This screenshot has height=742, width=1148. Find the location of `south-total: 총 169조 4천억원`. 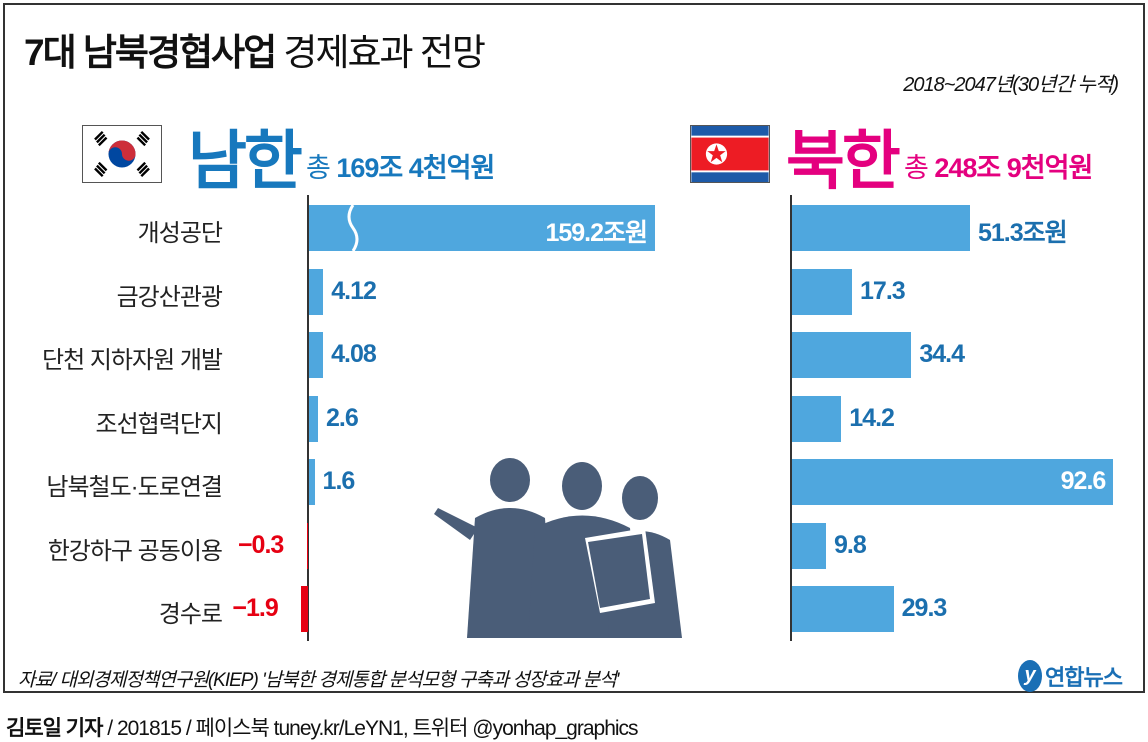

south-total: 총 169조 4천억원 is located at coordinates (400, 165).